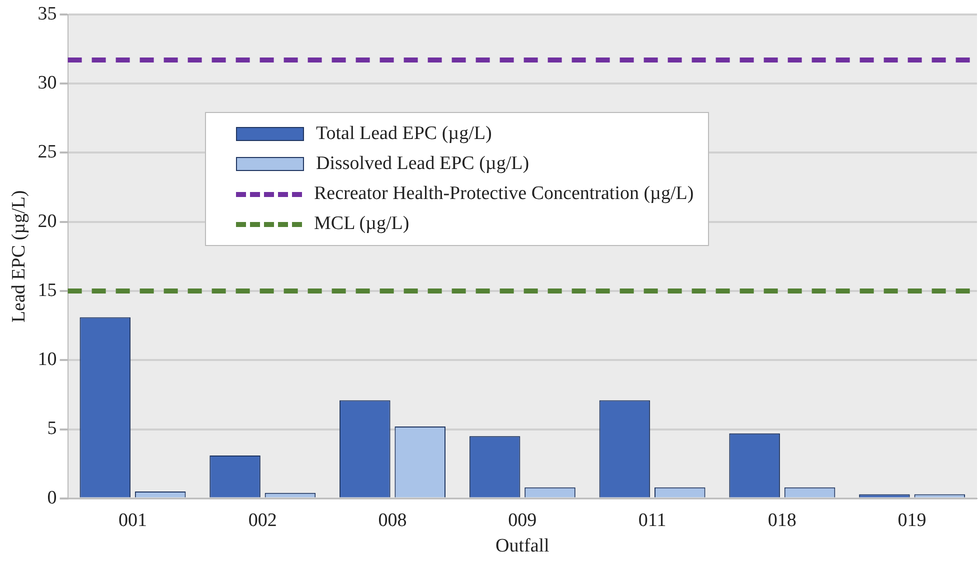 This screenshot has height=562, width=979. What do you see at coordinates (404, 134) in the screenshot?
I see `legend-label: Total Lead EPC (µg/L)` at bounding box center [404, 134].